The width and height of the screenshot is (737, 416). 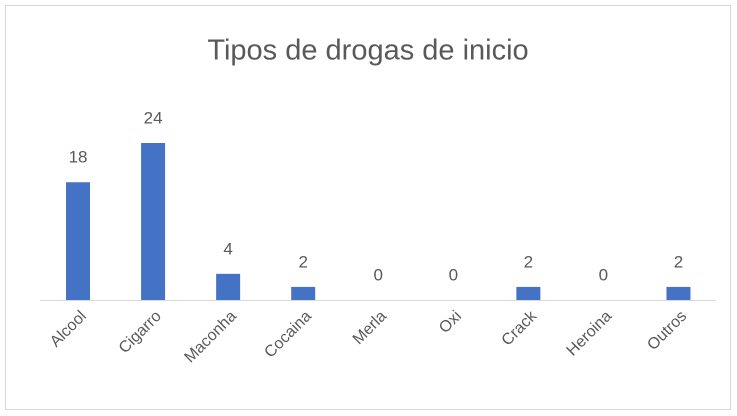 I want to click on data-label: 24, so click(x=153, y=117).